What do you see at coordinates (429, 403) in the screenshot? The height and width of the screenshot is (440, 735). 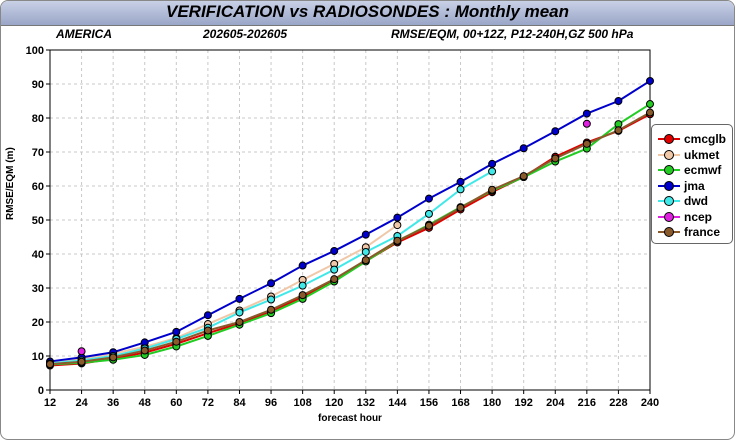 I see `x-tick-label: 156` at bounding box center [429, 403].